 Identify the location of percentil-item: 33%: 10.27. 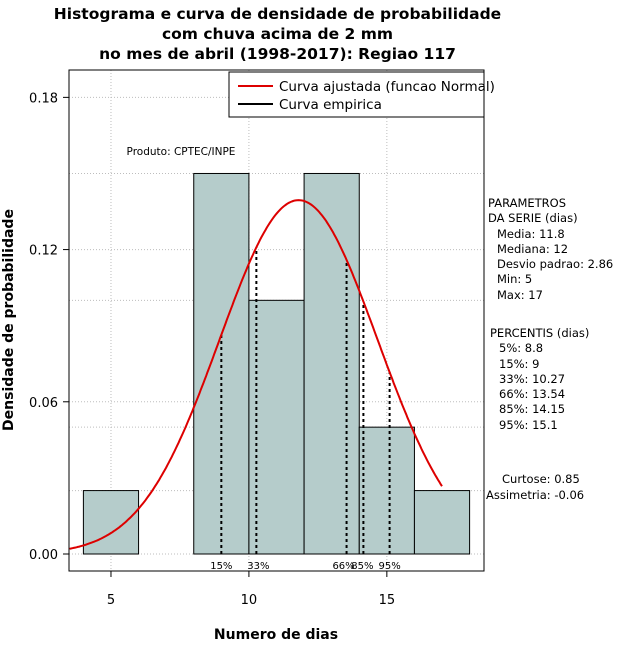
(532, 378).